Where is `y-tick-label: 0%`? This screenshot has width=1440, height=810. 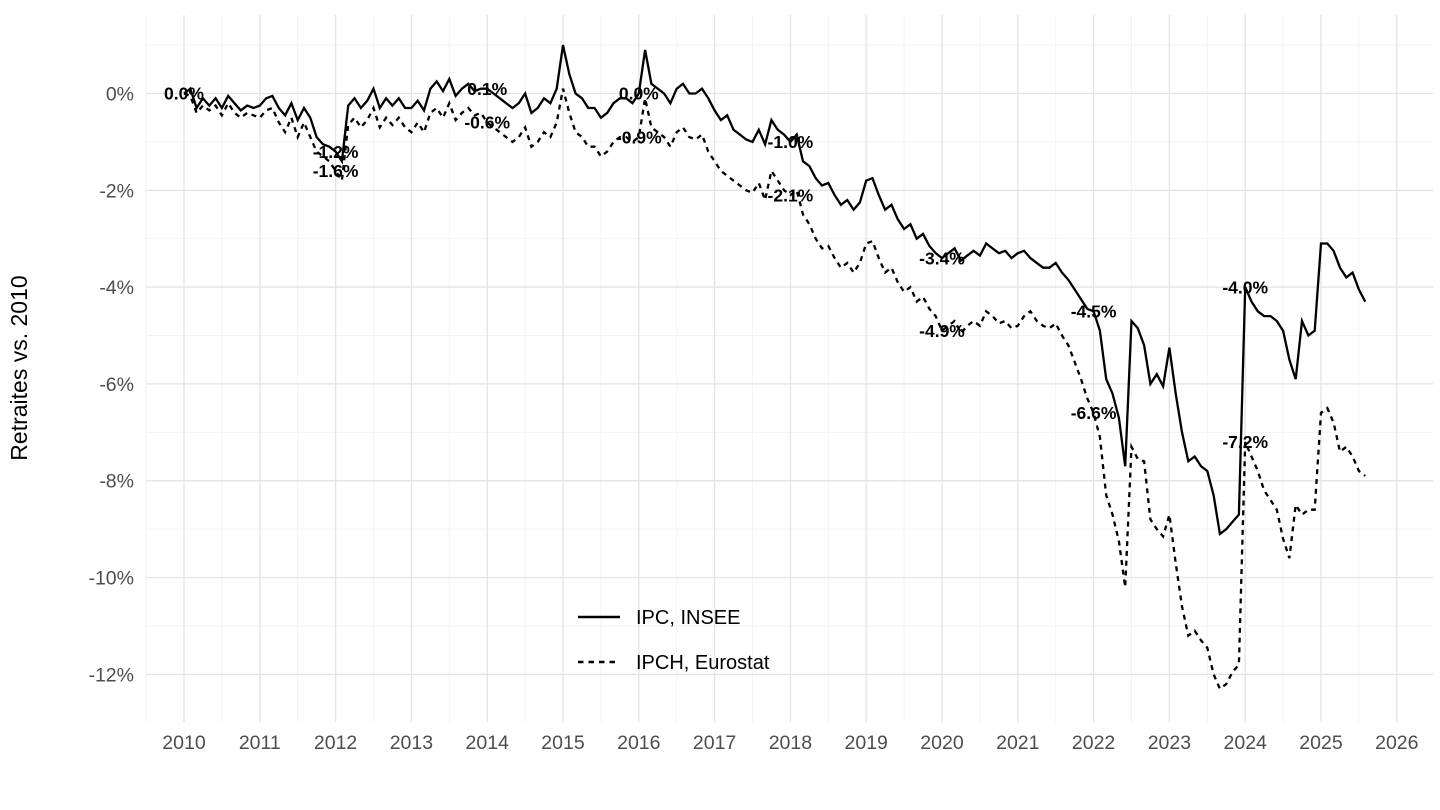 y-tick-label: 0% is located at coordinates (120, 95).